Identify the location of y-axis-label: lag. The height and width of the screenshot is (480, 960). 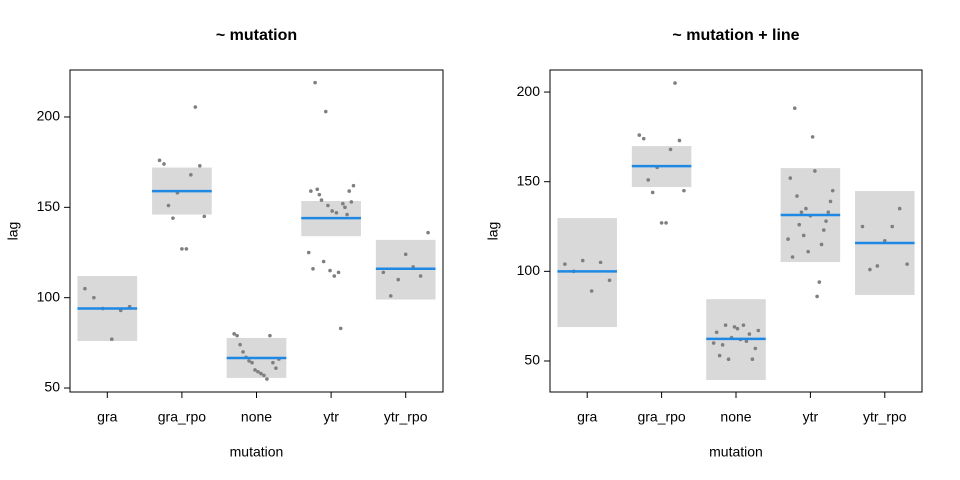
(13, 231).